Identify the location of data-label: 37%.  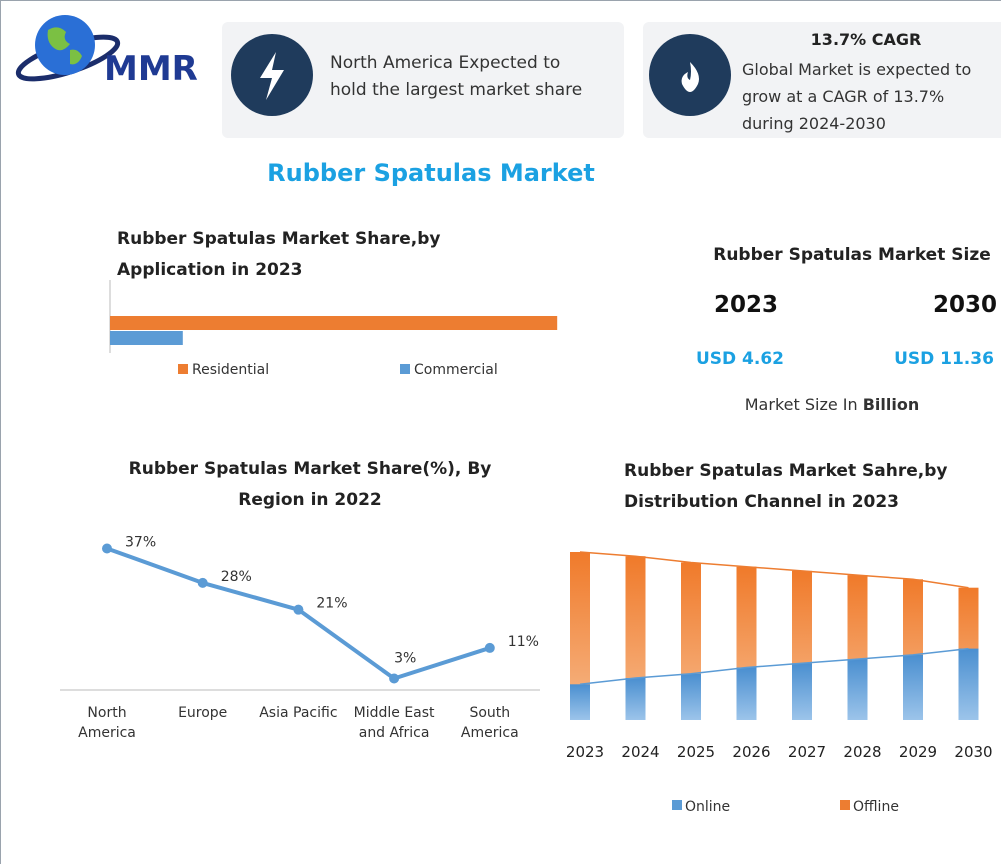
(140, 542).